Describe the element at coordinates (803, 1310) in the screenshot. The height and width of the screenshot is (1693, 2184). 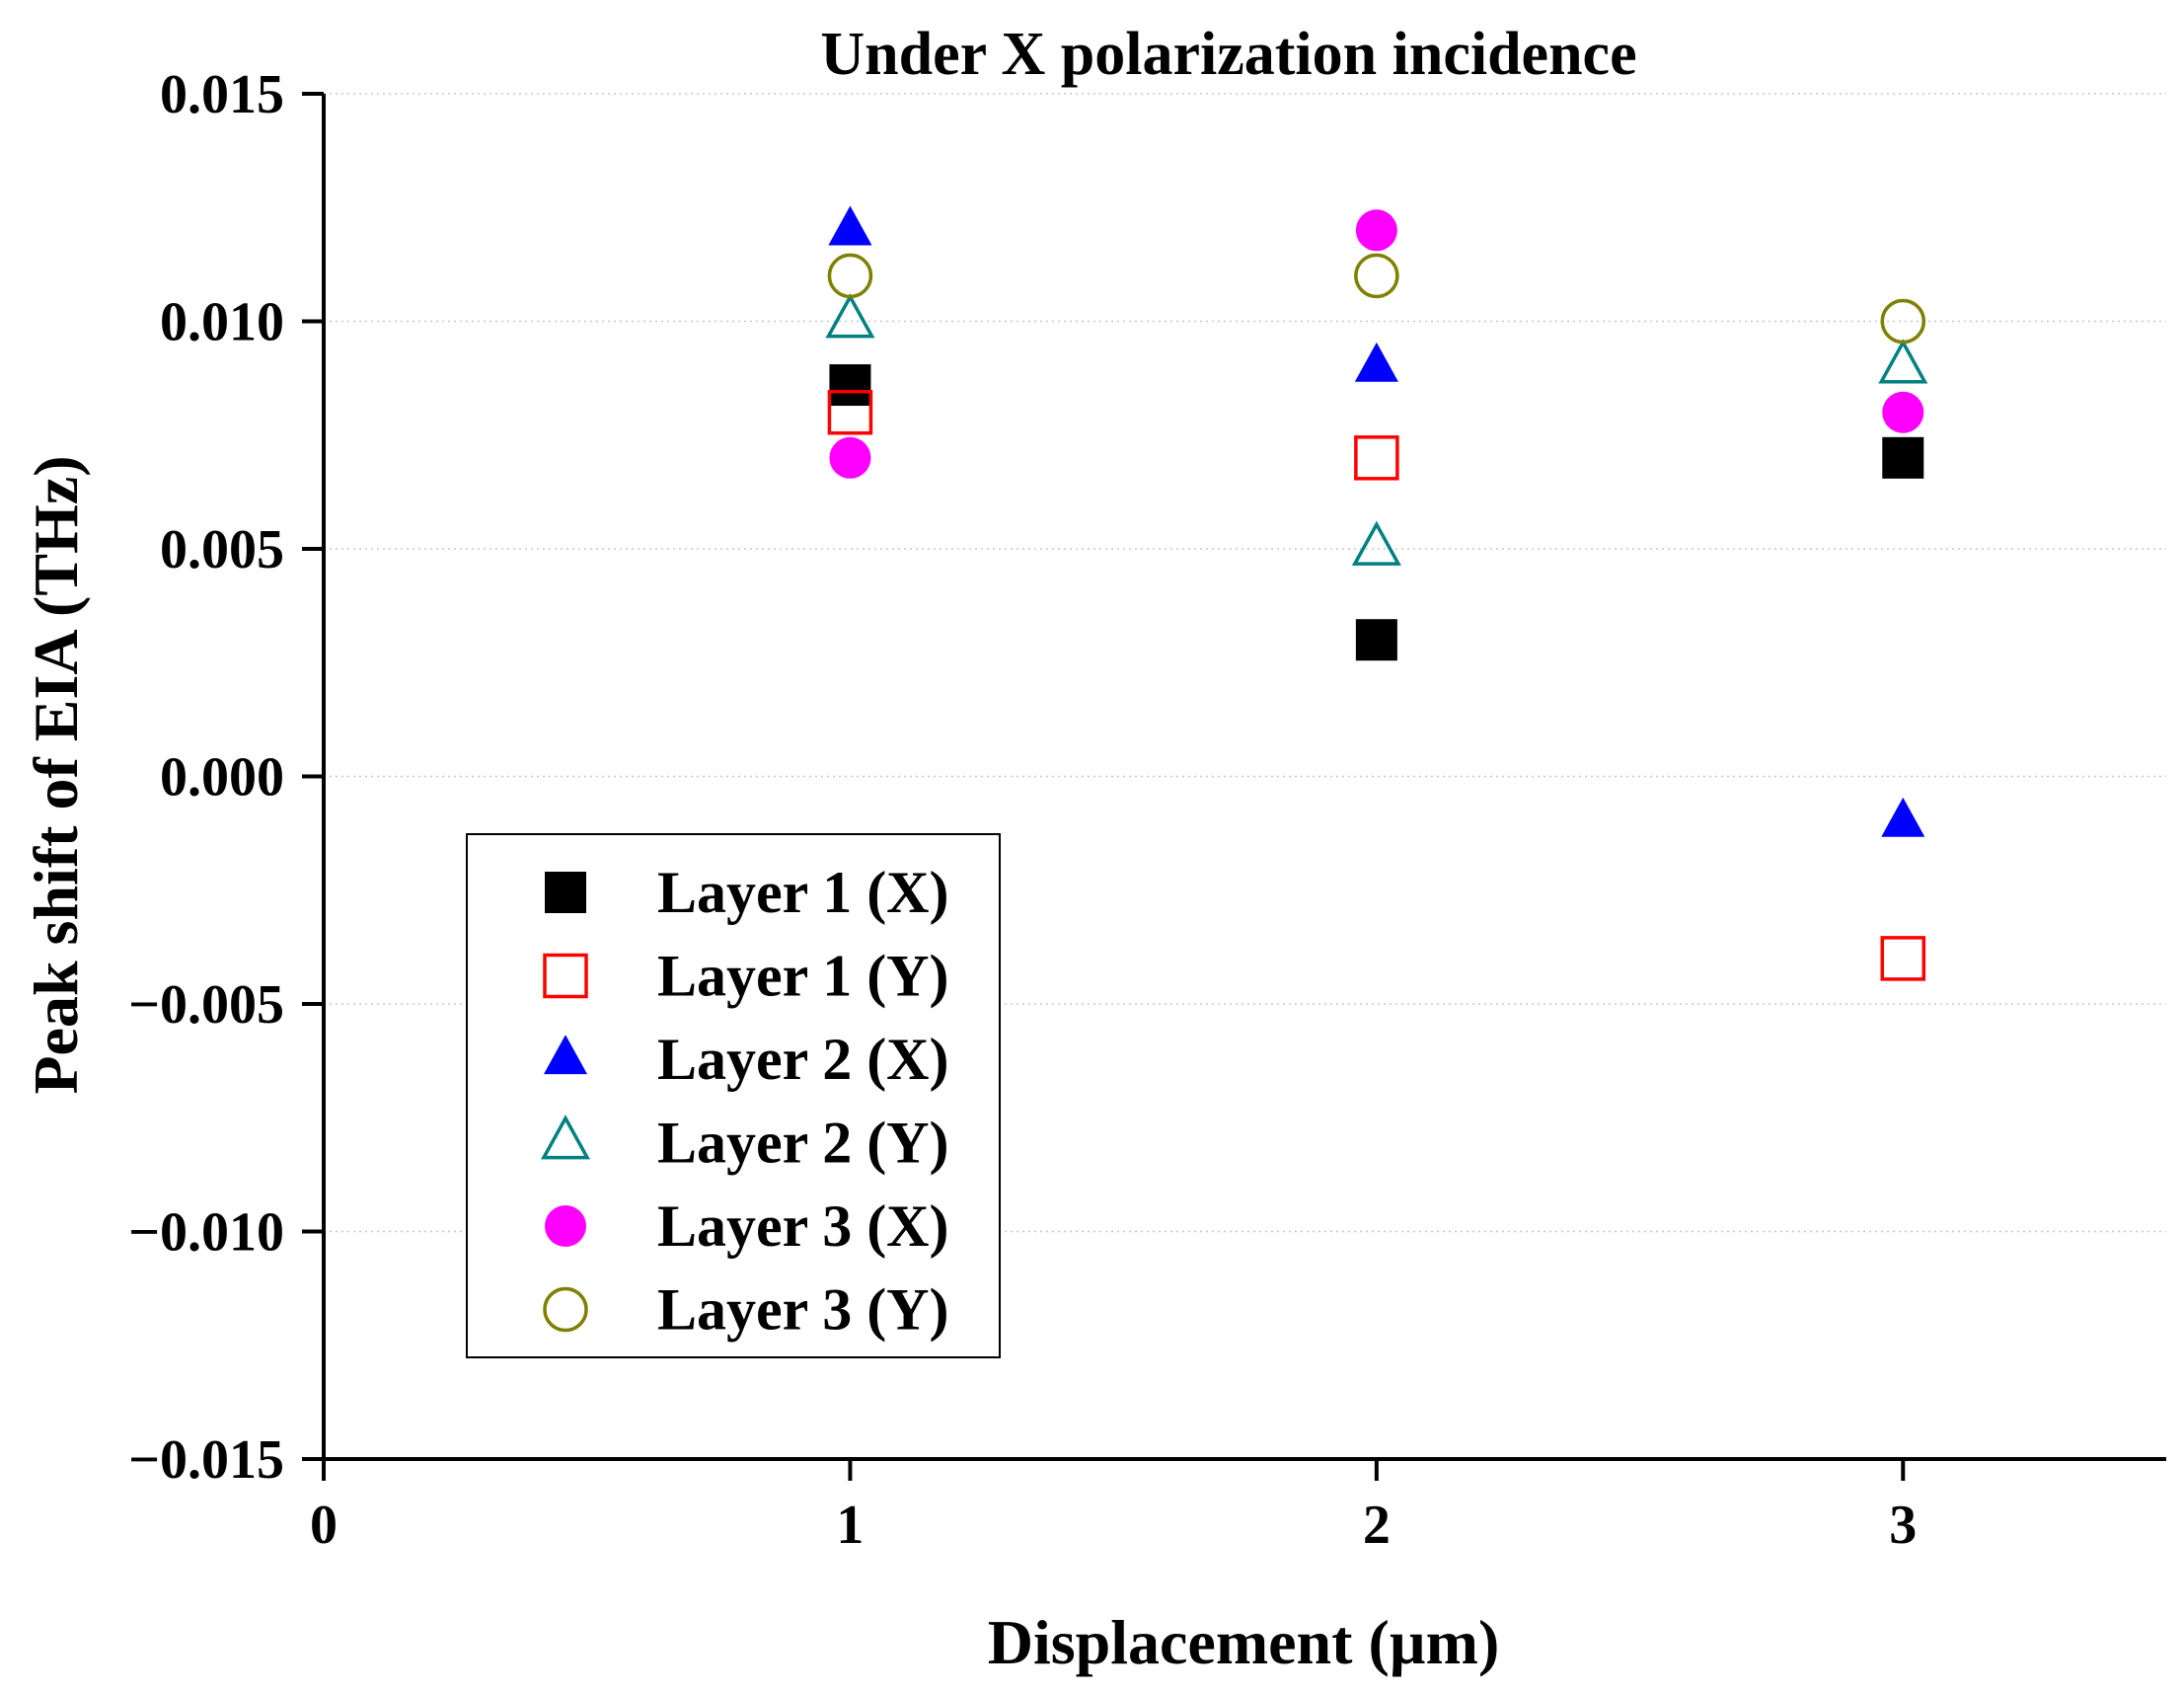
I see `legend-label: Layer 3 (Y)` at that location.